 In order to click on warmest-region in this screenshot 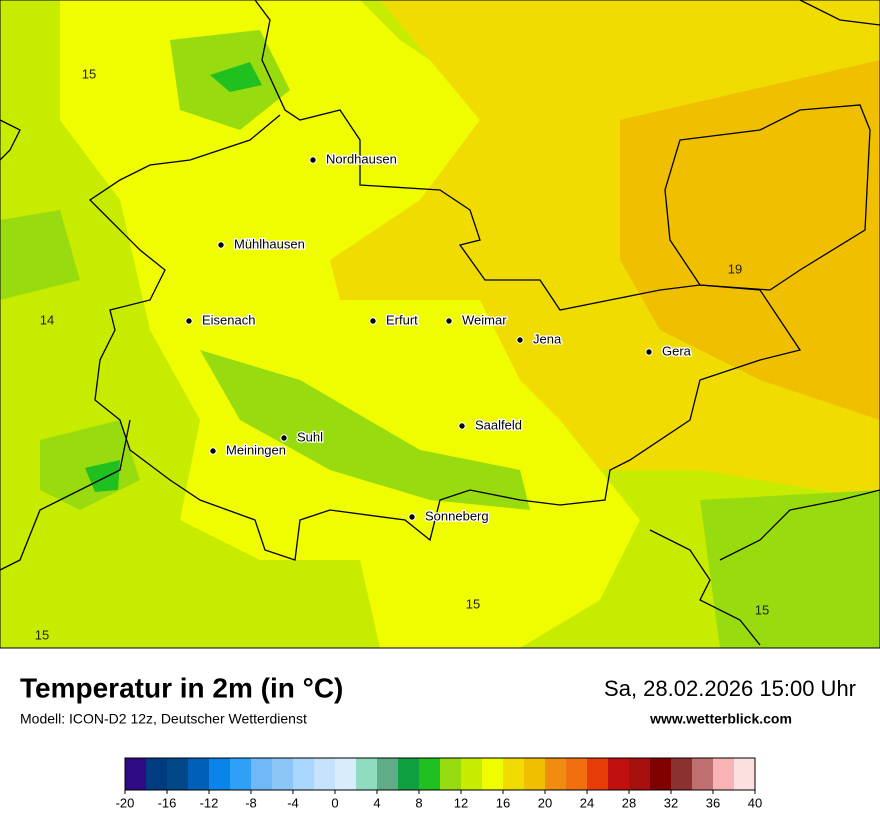, I will do `click(750, 240)`.